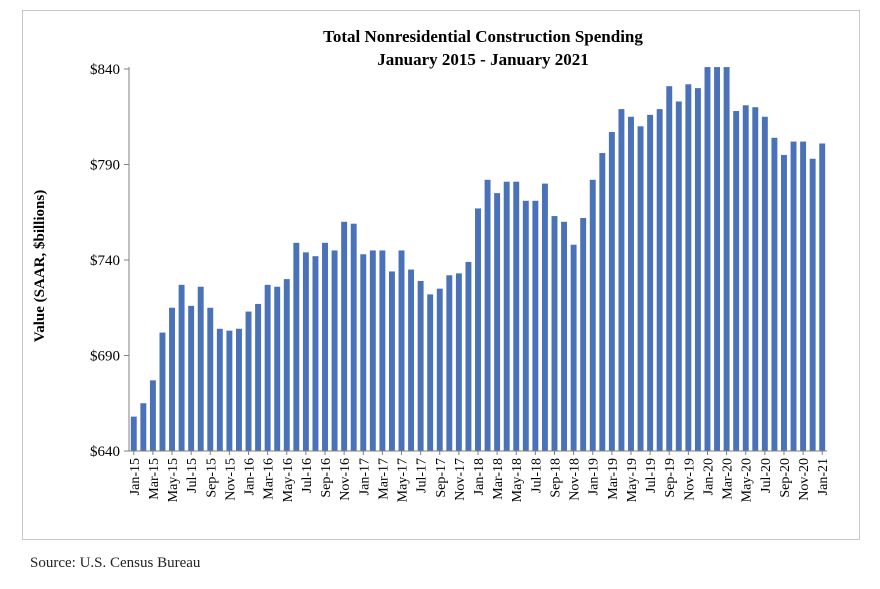 The height and width of the screenshot is (589, 880). What do you see at coordinates (766, 475) in the screenshot?
I see `x-tick-label: Jul-20` at bounding box center [766, 475].